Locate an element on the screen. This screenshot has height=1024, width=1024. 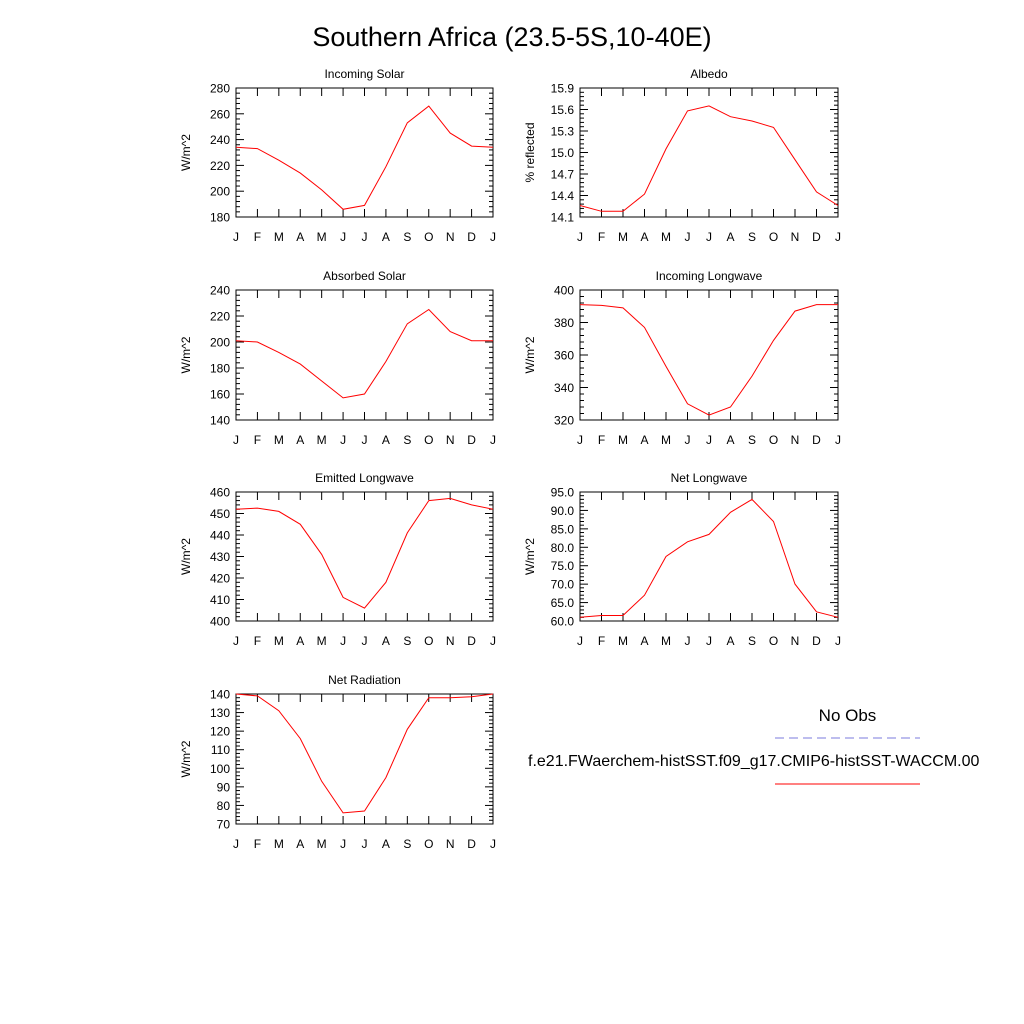
net-radiation-ytick-label: 140 is located at coordinates (220, 695).